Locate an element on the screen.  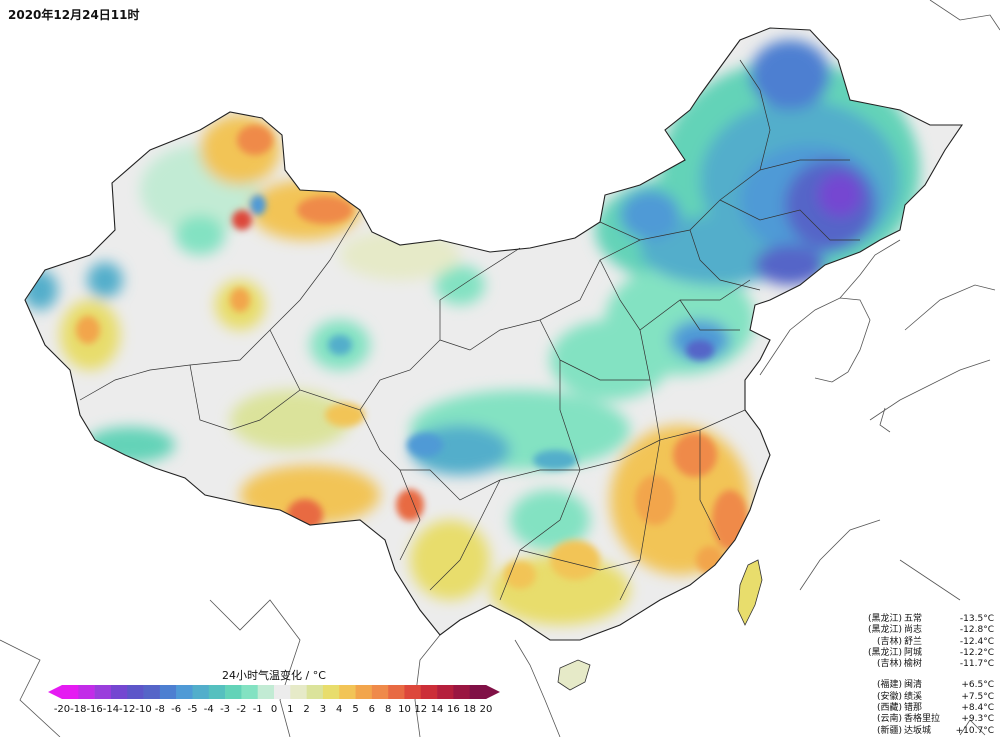
station-province: (云南) is located at coordinates (889, 719).